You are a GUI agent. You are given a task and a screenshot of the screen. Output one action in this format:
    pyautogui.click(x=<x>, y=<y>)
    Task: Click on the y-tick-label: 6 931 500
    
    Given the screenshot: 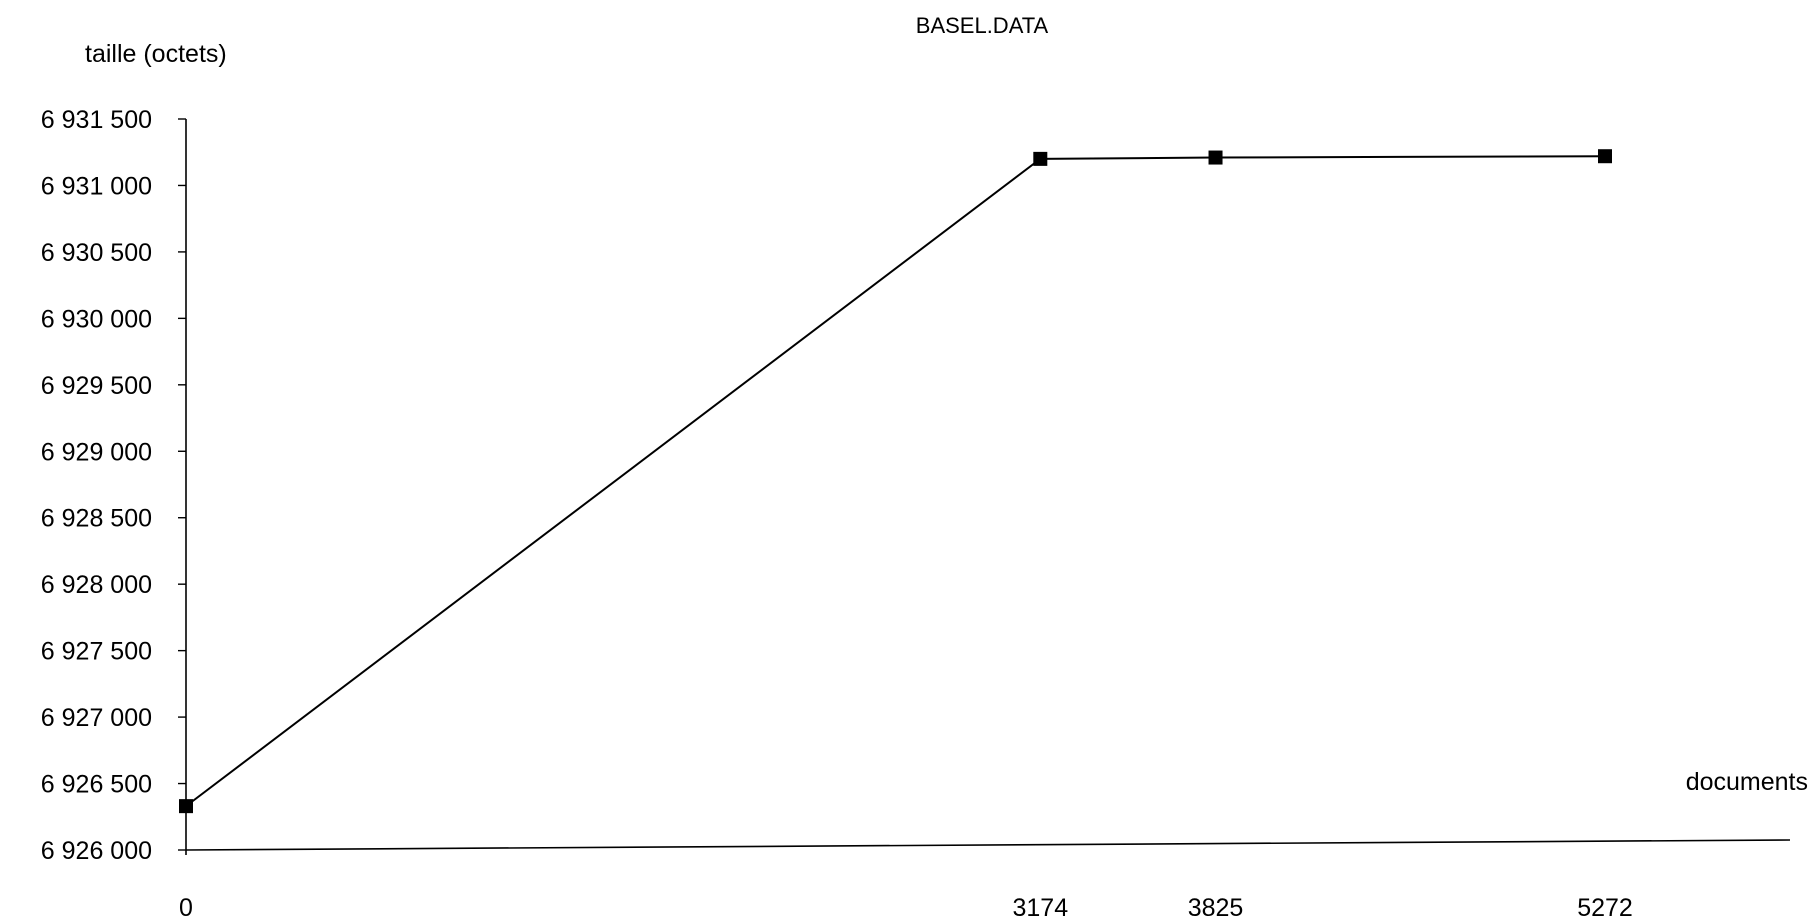 What is the action you would take?
    pyautogui.click(x=96, y=120)
    